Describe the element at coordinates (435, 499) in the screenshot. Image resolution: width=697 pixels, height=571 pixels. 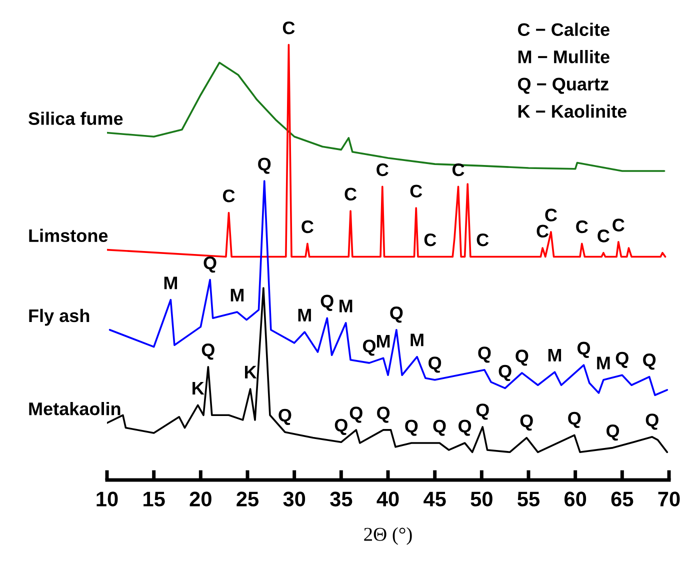
I see `x-tick-label: 45` at that location.